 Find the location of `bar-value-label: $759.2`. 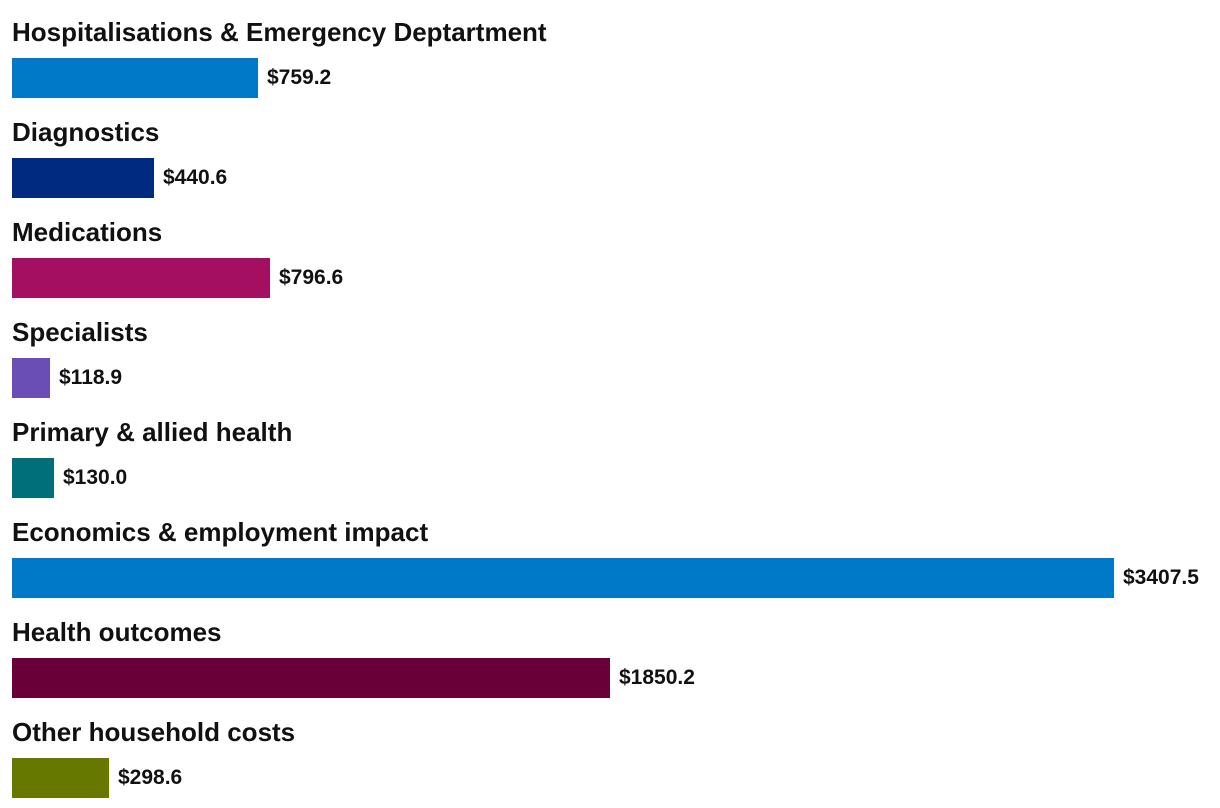

bar-value-label: $759.2 is located at coordinates (299, 77).